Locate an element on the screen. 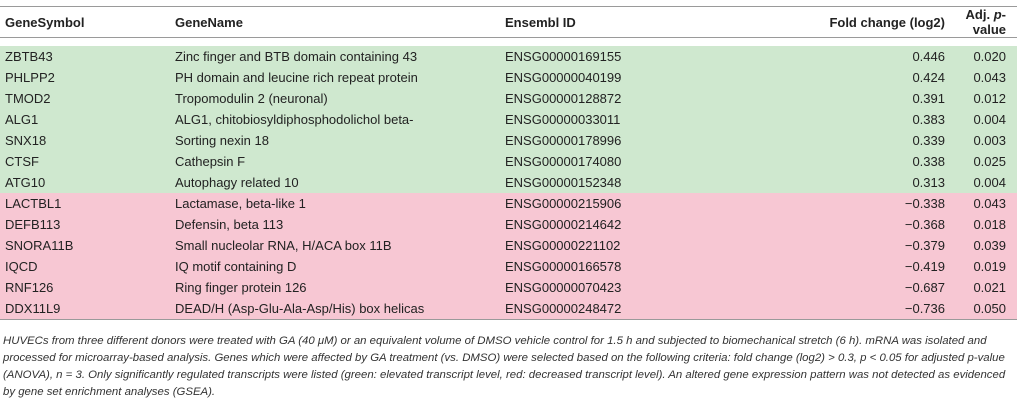 This screenshot has height=418, width=1017. cell-fold-change: 0.446 is located at coordinates (928, 56).